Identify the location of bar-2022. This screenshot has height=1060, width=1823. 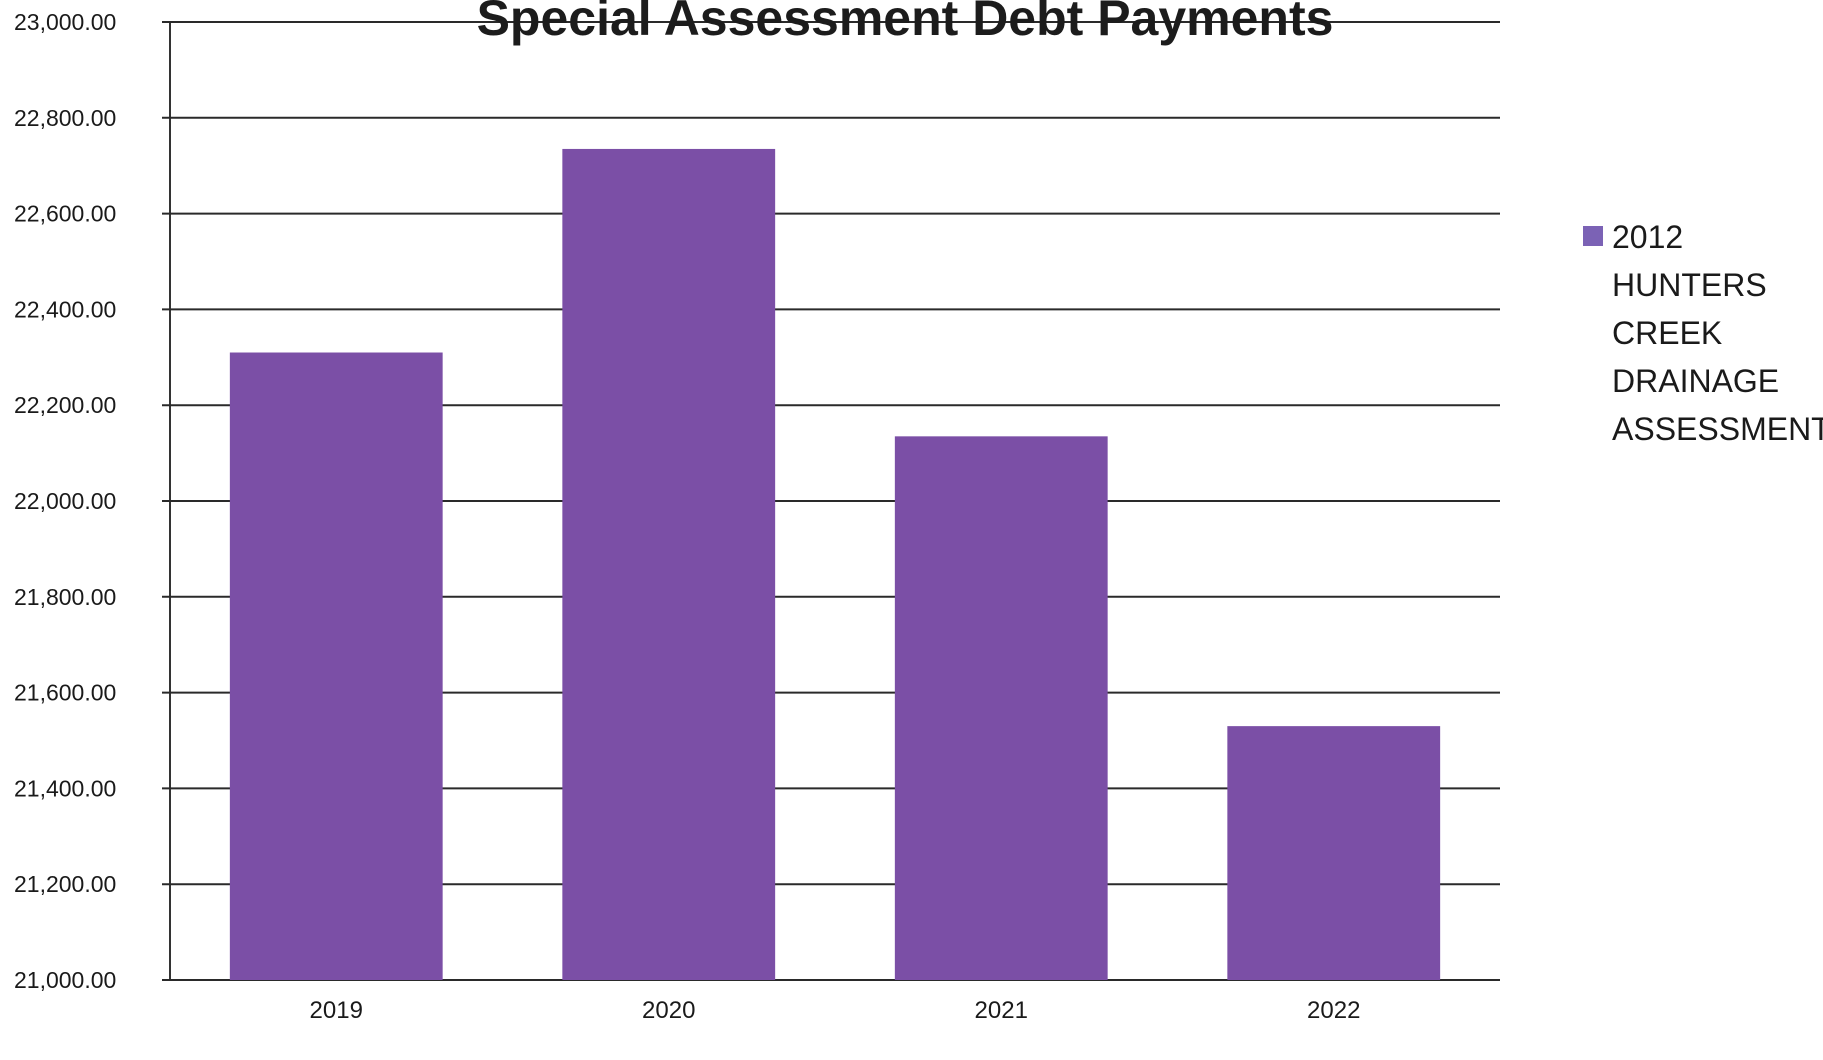
(1334, 853).